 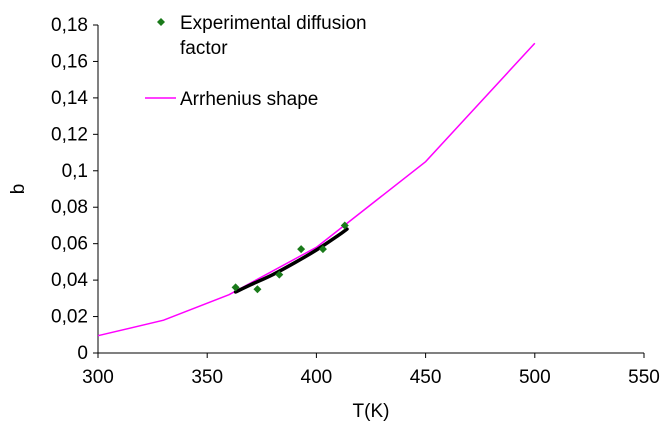 What do you see at coordinates (69, 25) in the screenshot?
I see `y-tick-label: 0,18` at bounding box center [69, 25].